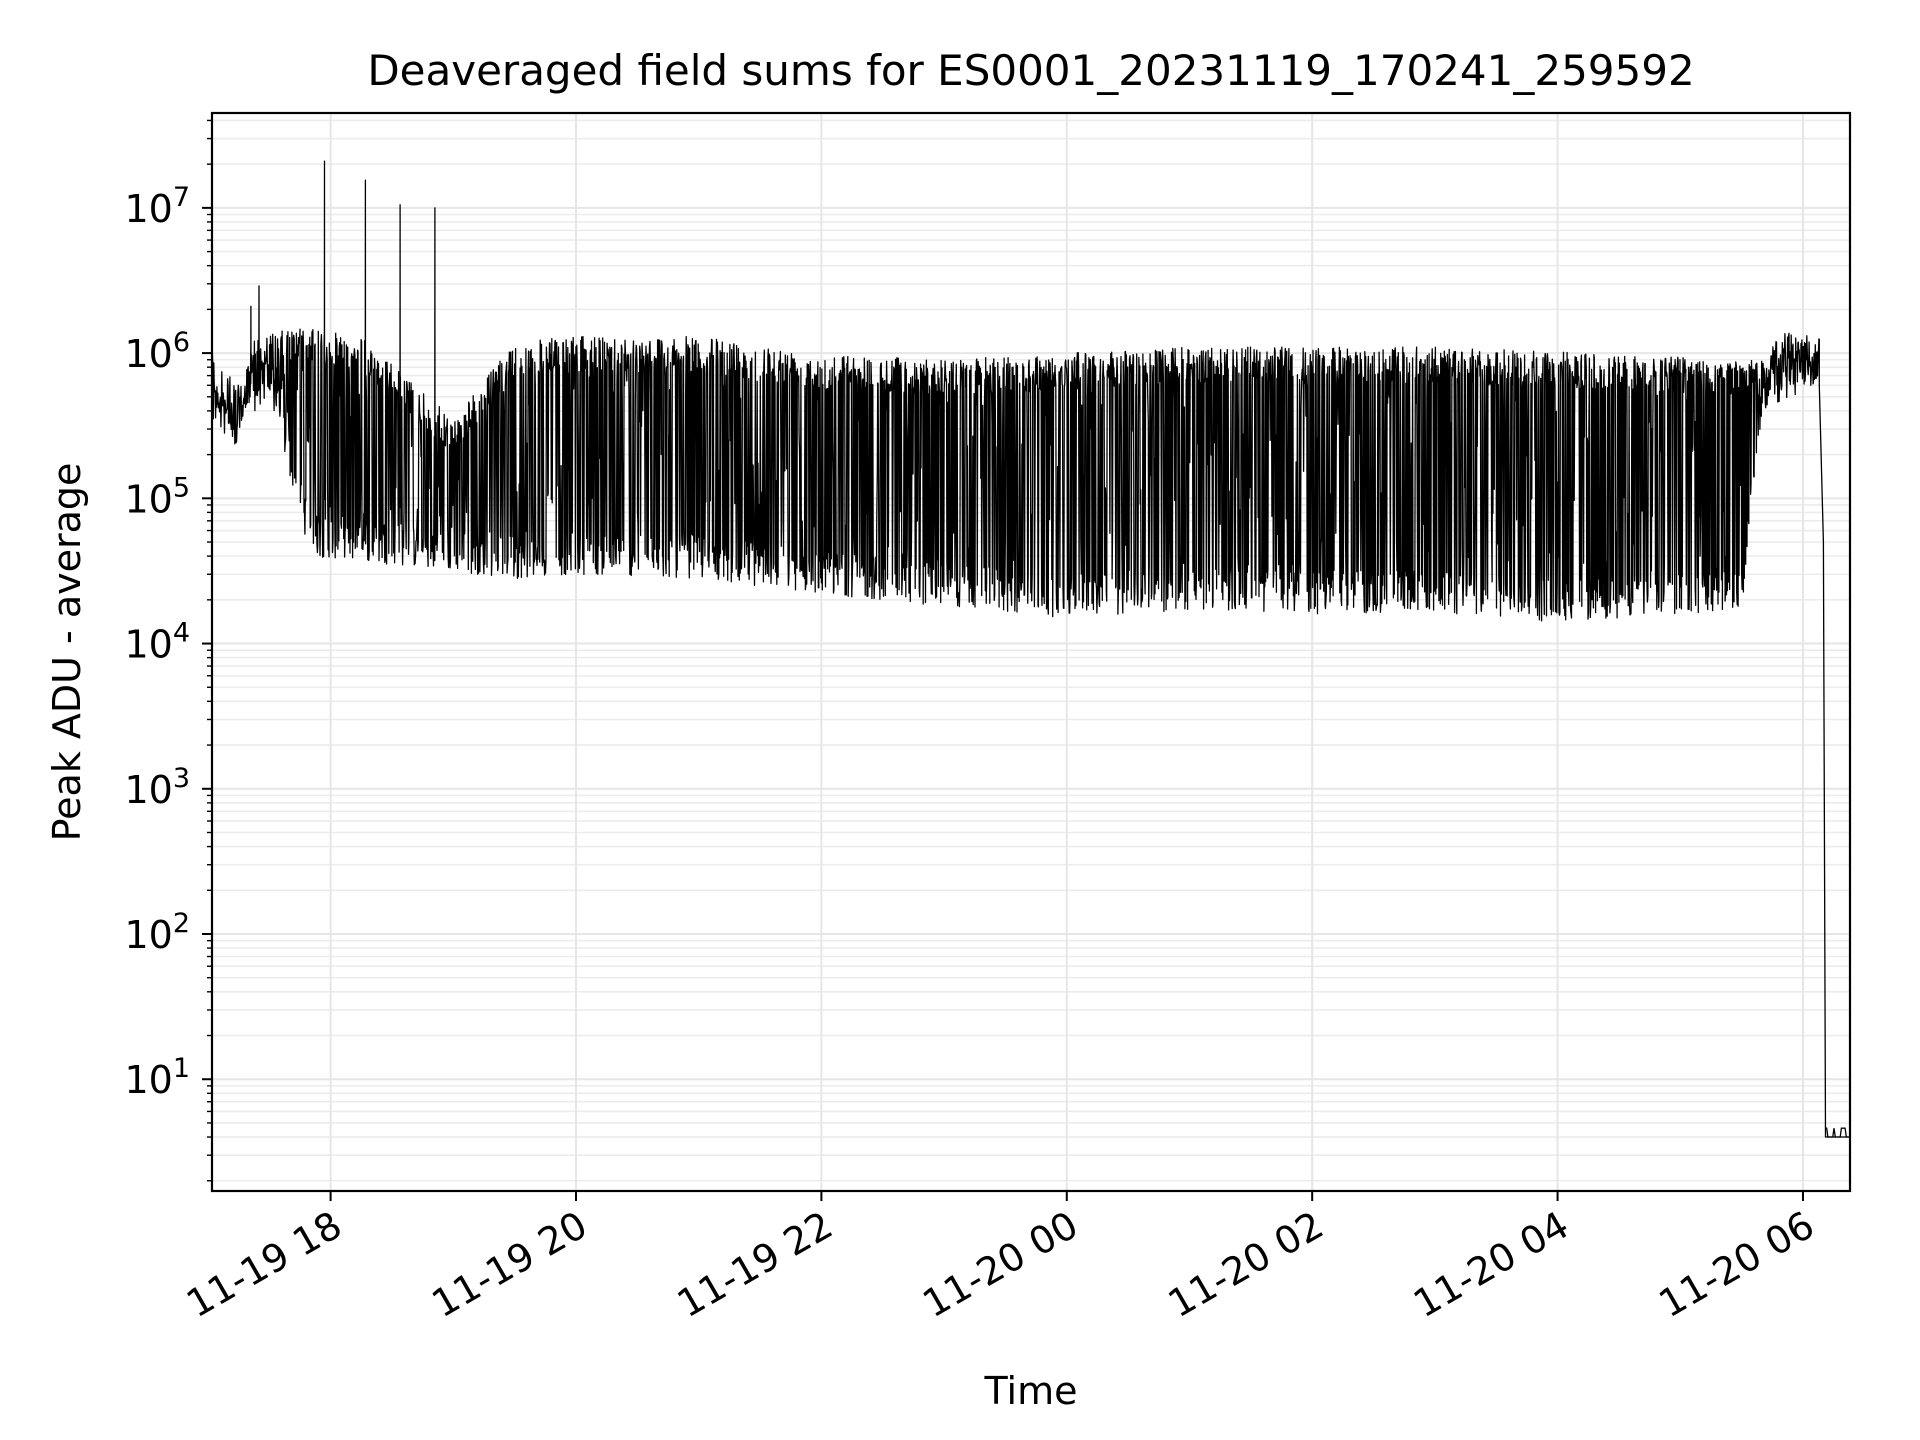 This screenshot has height=1440, width=1920. What do you see at coordinates (157, 642) in the screenshot?
I see `y-tick-label: 104` at bounding box center [157, 642].